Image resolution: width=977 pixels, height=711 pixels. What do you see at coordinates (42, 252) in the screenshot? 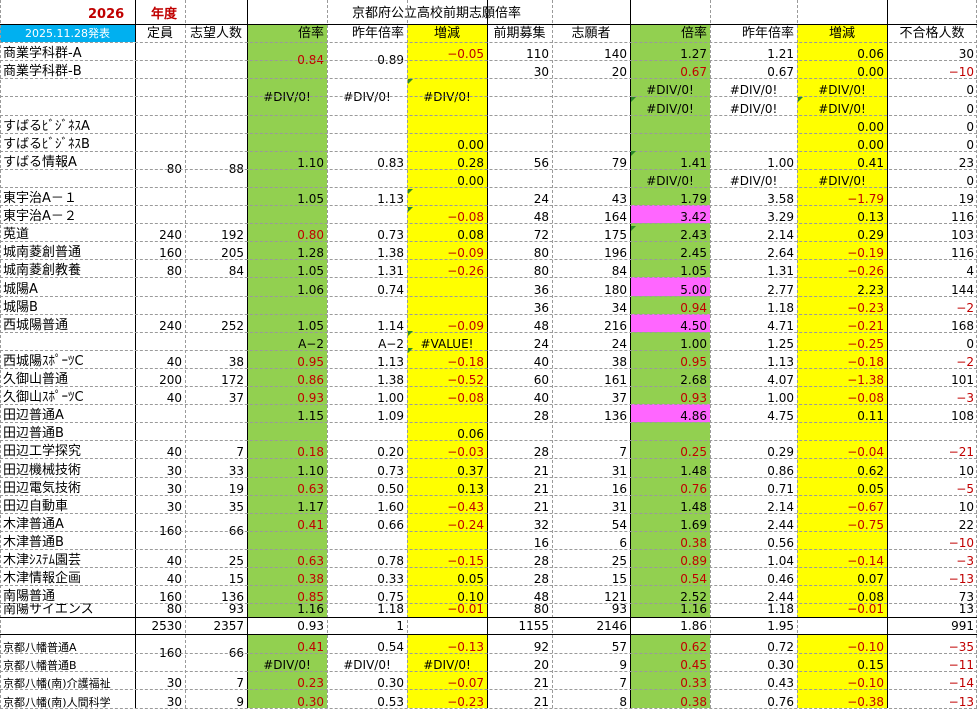
I see `cell-name: 城南菱創普通` at bounding box center [42, 252].